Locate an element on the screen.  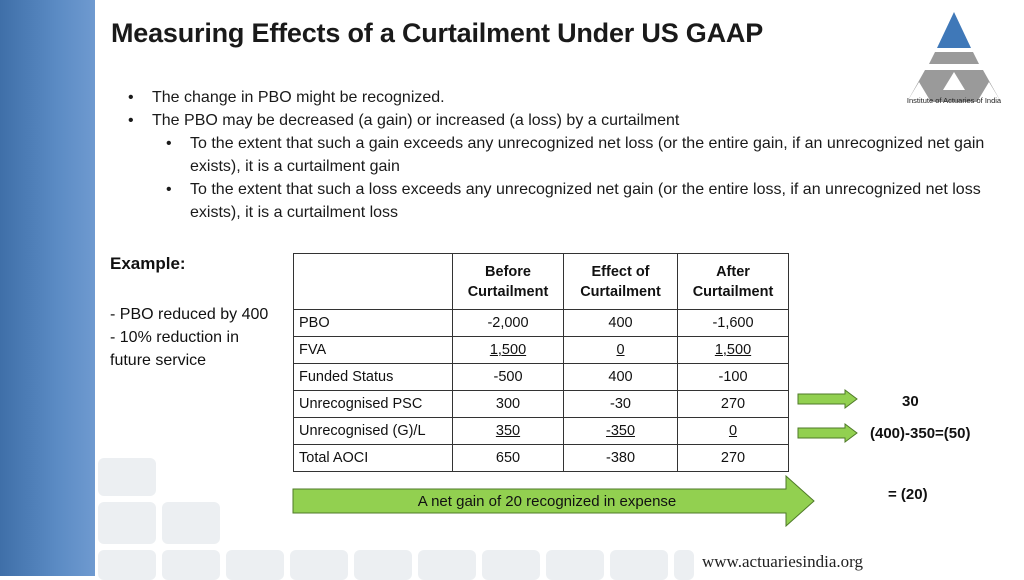
cell-value: -500 is located at coordinates (508, 377).